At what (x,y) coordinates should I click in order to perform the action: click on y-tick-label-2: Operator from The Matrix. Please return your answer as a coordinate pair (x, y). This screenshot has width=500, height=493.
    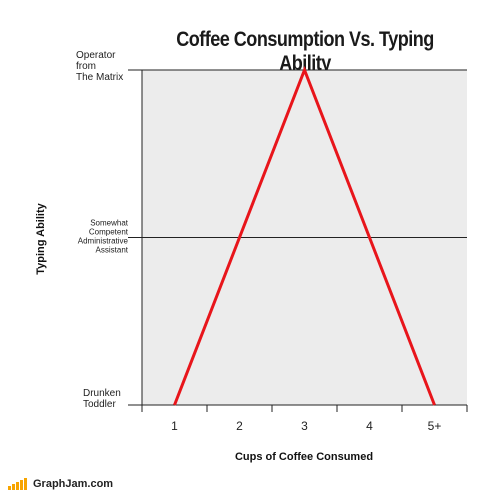
    Looking at the image, I should click on (99, 66).